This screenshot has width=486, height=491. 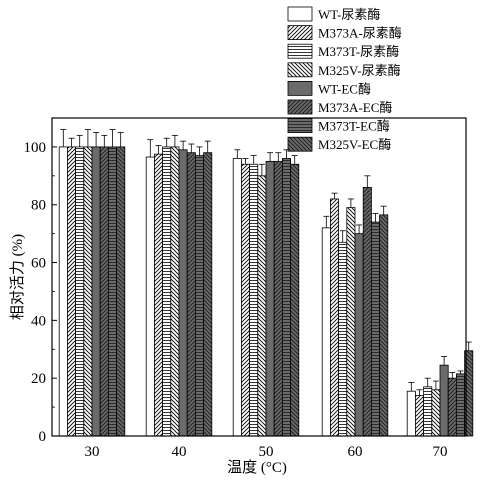 What do you see at coordinates (179, 452) in the screenshot?
I see `x-tick-label: 40` at bounding box center [179, 452].